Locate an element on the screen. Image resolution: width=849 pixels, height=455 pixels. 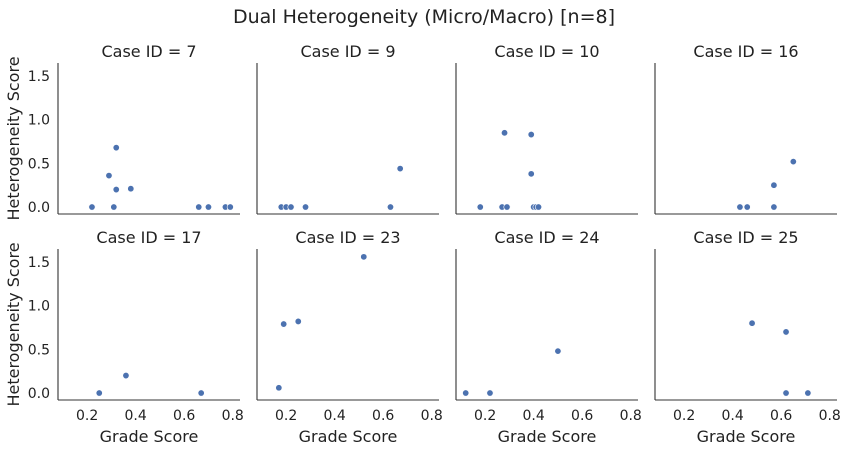
panel-title: Case ID = 17 is located at coordinates (148, 237).